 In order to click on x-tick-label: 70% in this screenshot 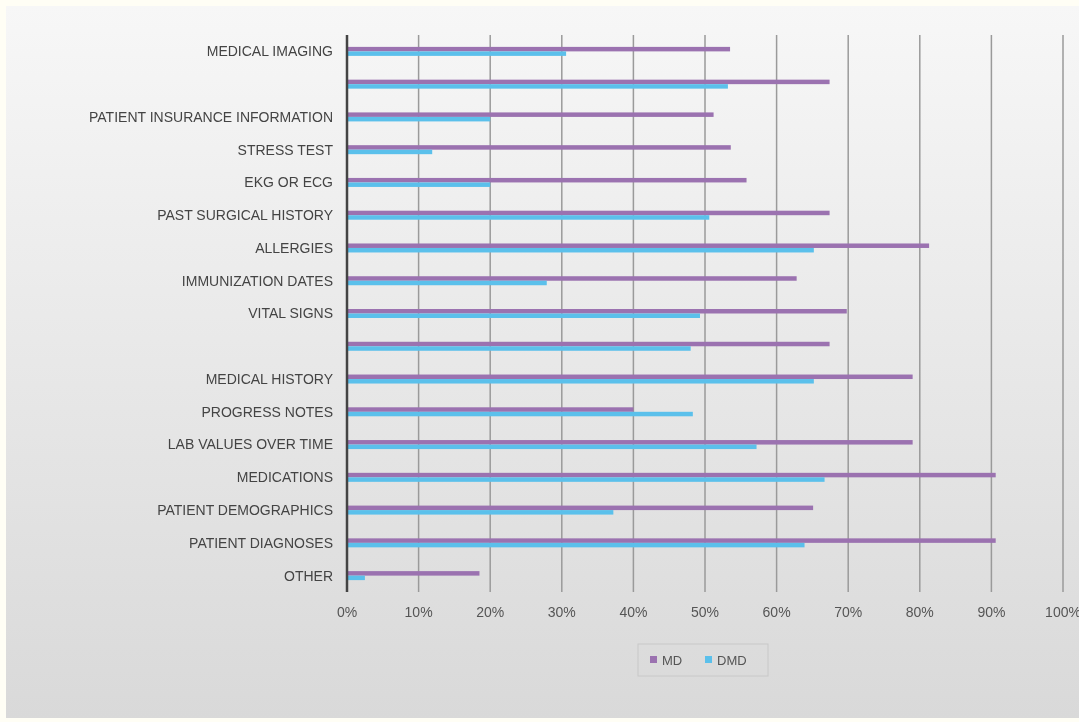, I will do `click(848, 611)`.